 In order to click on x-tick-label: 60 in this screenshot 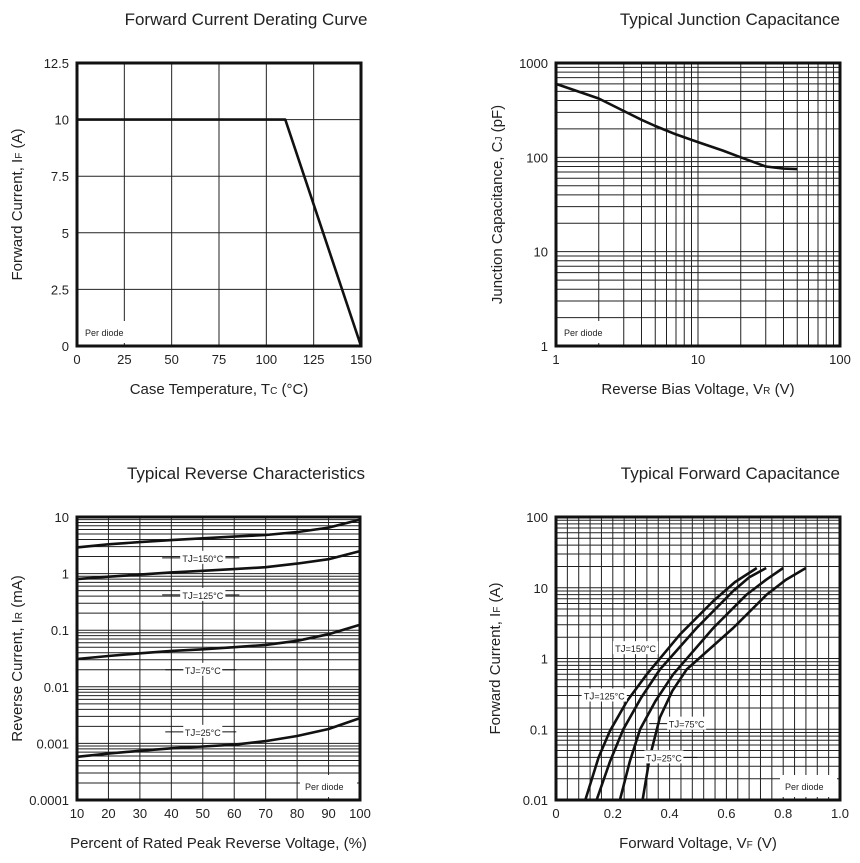, I will do `click(234, 813)`.